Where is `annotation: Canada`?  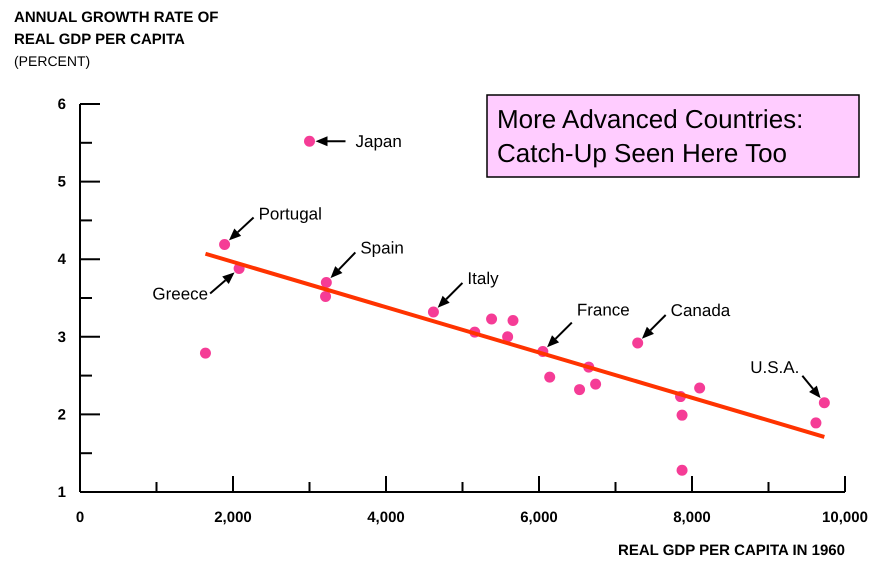
annotation: Canada is located at coordinates (700, 310).